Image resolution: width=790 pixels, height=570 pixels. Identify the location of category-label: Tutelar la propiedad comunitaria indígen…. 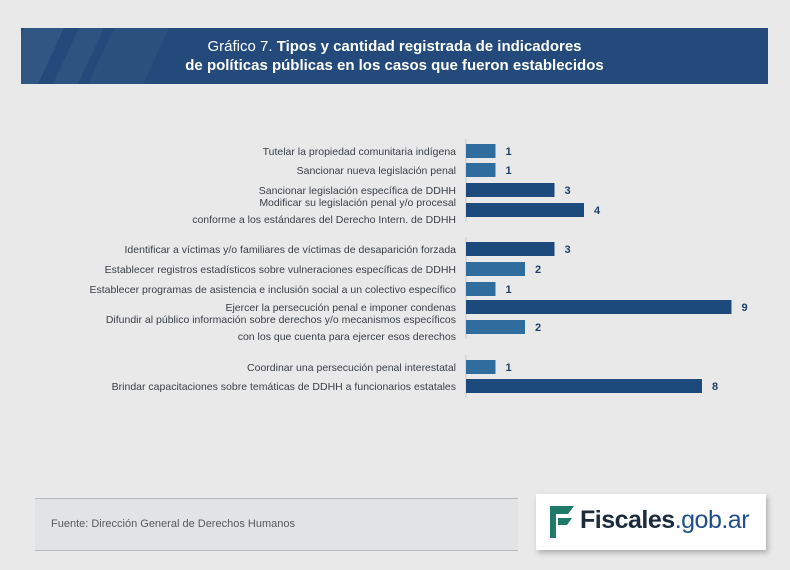
(360, 152).